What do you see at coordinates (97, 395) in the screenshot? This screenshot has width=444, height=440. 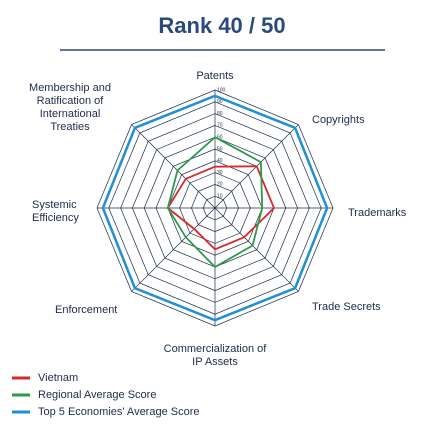 I see `legend-label: Regional Average Score` at bounding box center [97, 395].